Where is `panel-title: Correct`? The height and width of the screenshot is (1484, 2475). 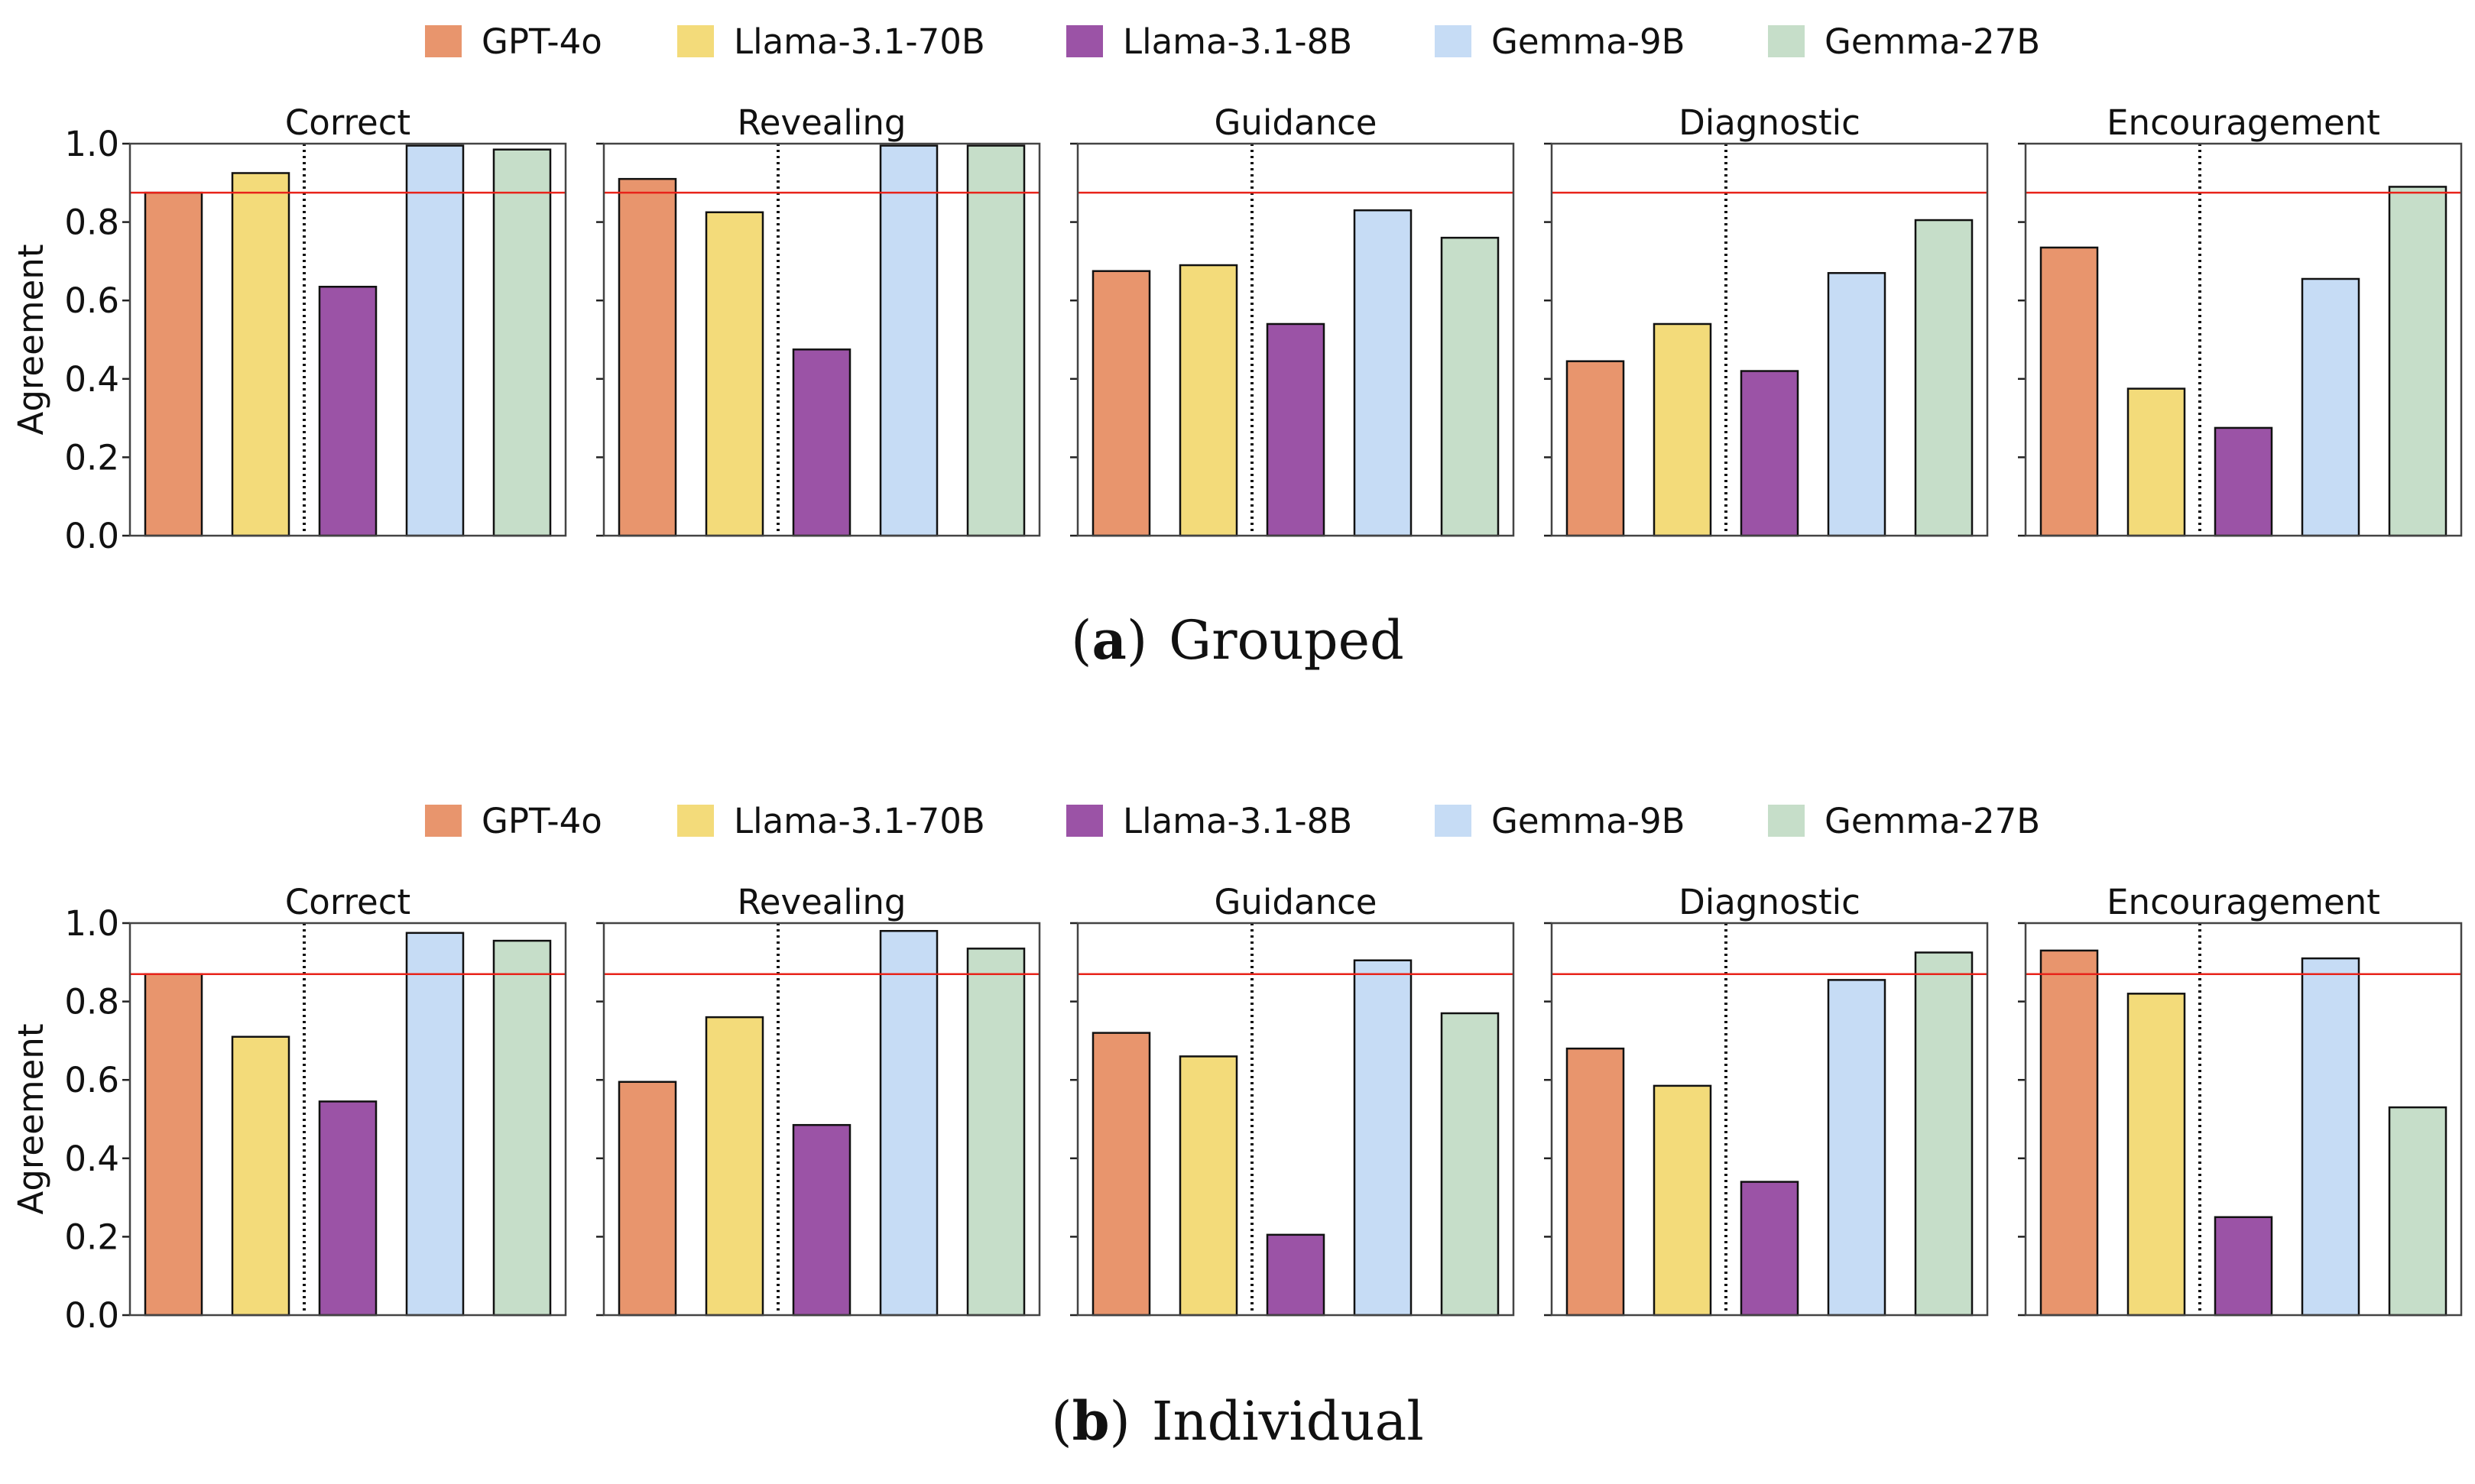
panel-title: Correct is located at coordinates (347, 902).